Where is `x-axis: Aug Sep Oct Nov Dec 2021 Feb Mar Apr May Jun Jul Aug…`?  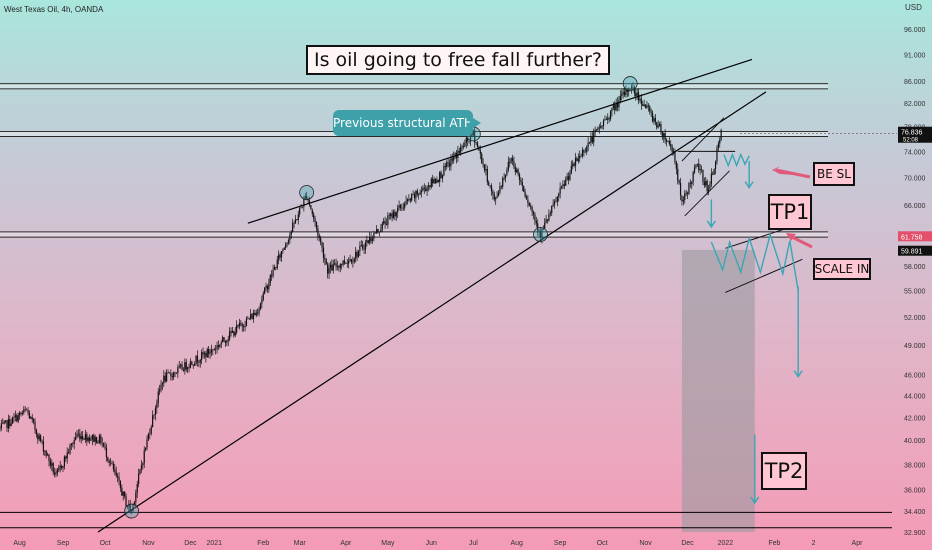
x-axis: Aug Sep Oct Nov Dec 2021 Feb Mar Apr May Jun Jul Aug… is located at coordinates (438, 543).